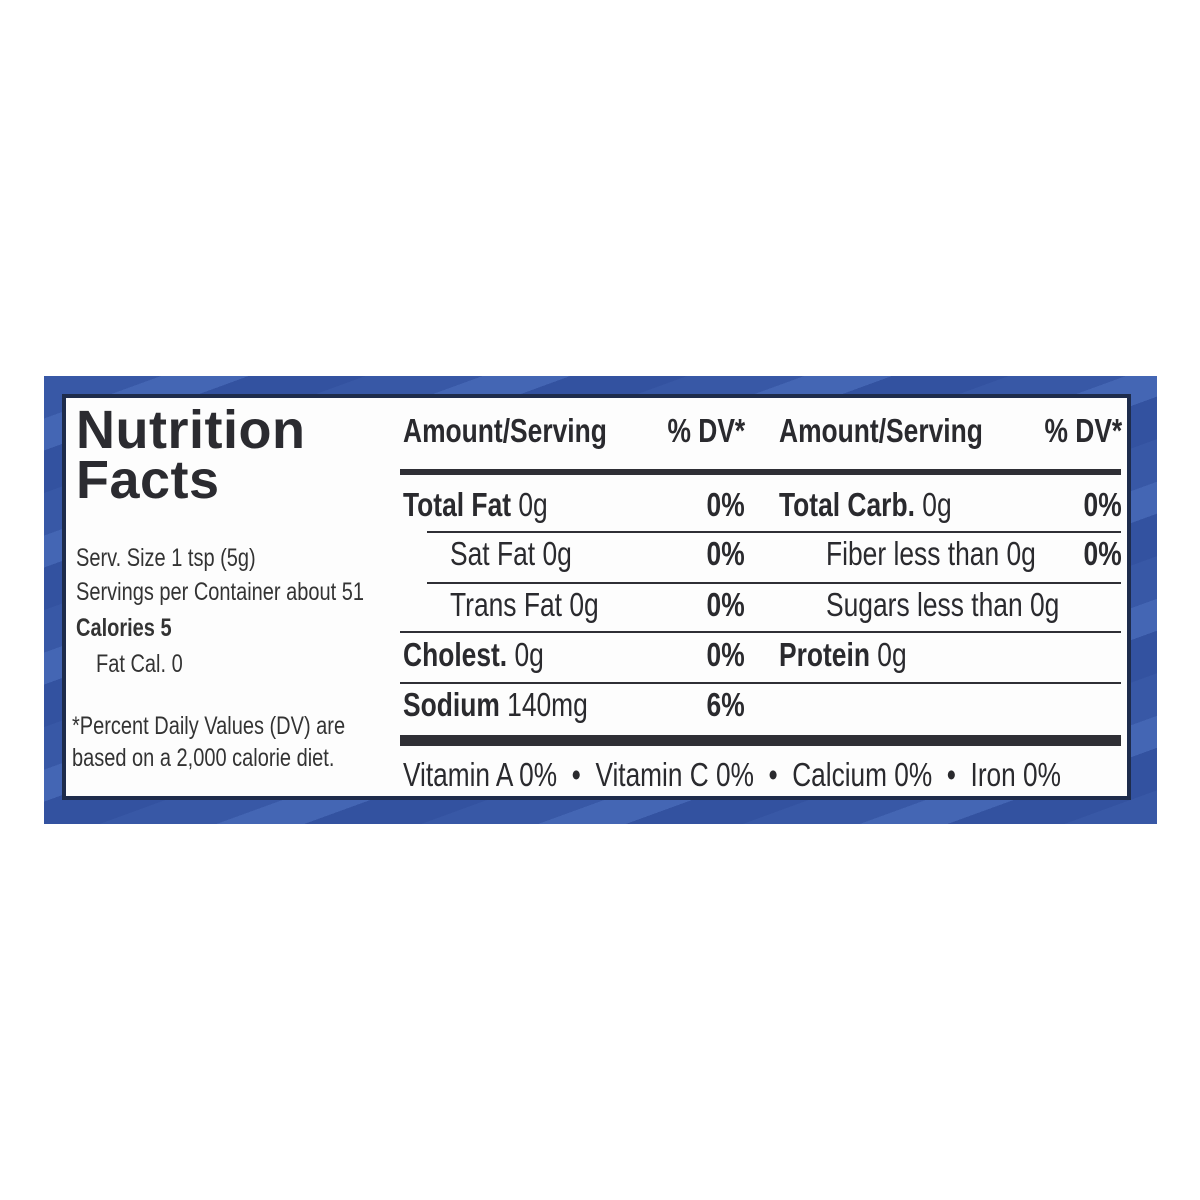 The image size is (1200, 1200). What do you see at coordinates (473, 654) in the screenshot?
I see `nutrient-row-cholesterol: Cholest. 0g` at bounding box center [473, 654].